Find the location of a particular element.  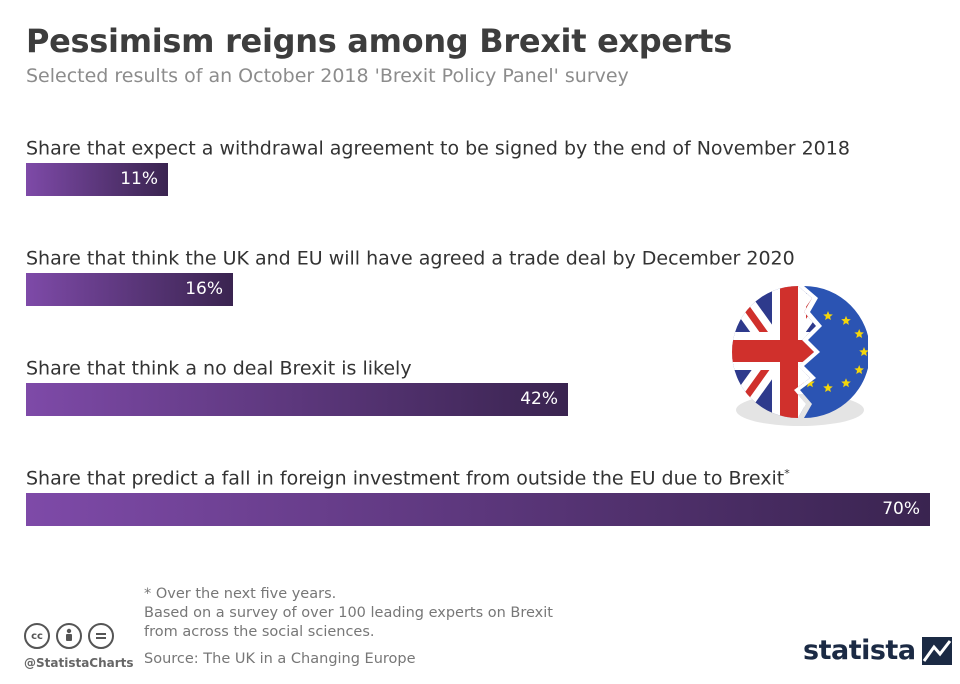

bar-value-label: 70% is located at coordinates (901, 509).